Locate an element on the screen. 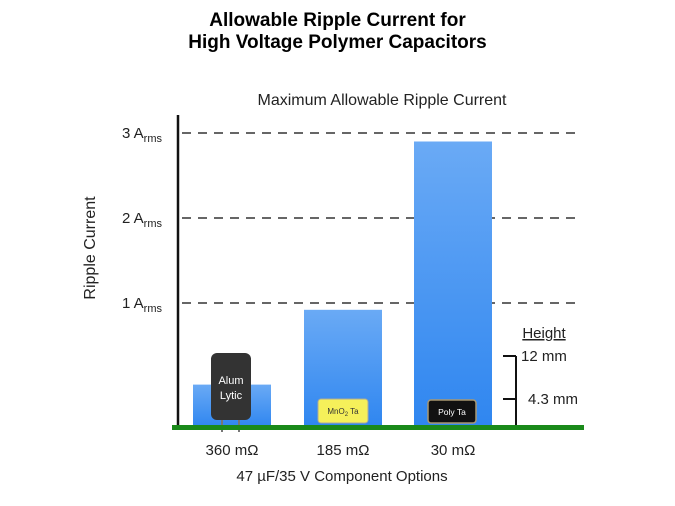 This screenshot has width=675, height=506. mno2-label: MnO2 Ta is located at coordinates (343, 412).